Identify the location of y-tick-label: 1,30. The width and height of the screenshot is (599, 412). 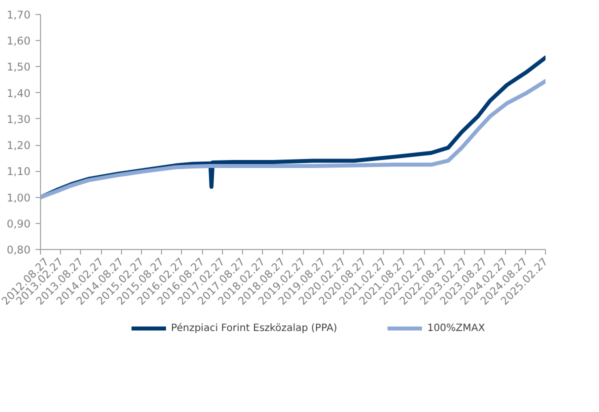
(18, 119).